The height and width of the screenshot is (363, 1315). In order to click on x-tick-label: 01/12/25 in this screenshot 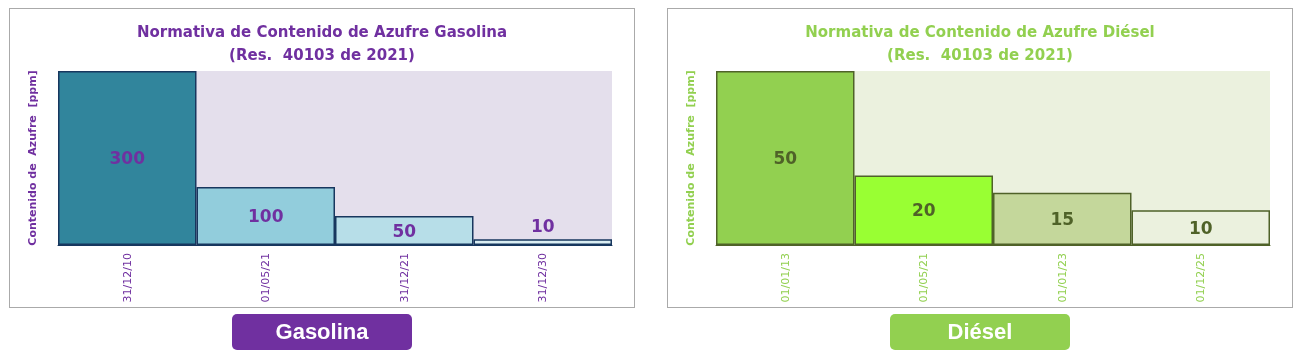, I will do `click(1201, 278)`.